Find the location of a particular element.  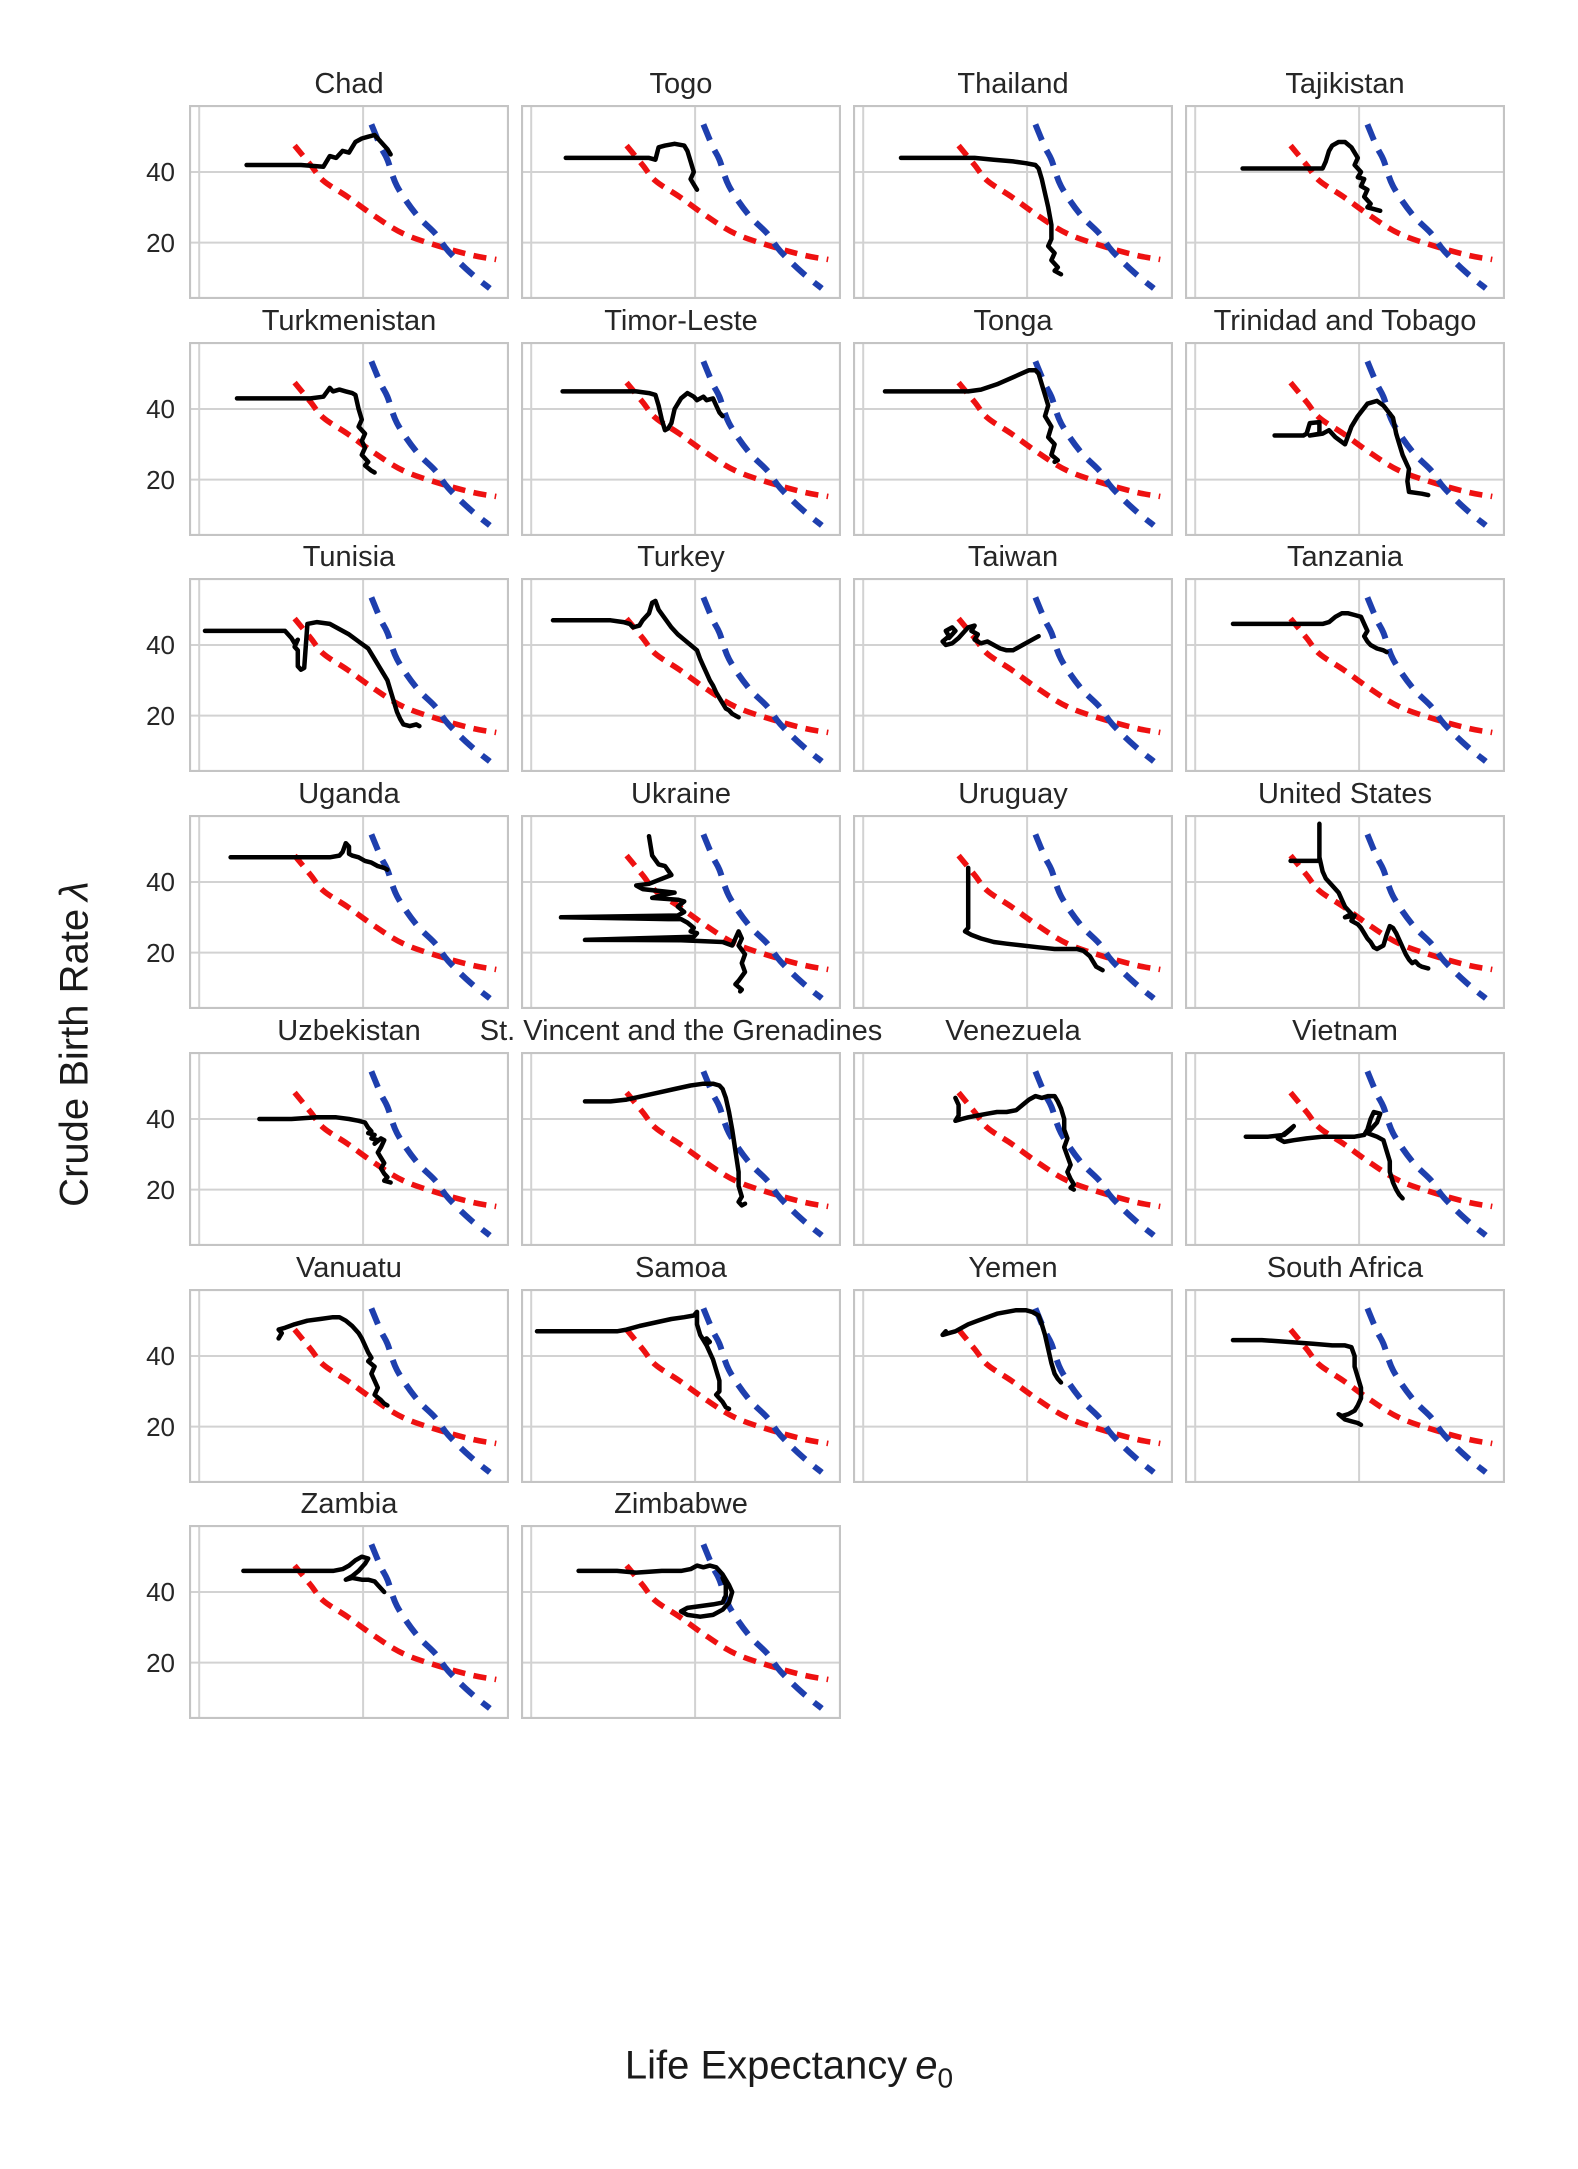

panel-st-vincent-and-the-grenadines is located at coordinates (681, 1149).